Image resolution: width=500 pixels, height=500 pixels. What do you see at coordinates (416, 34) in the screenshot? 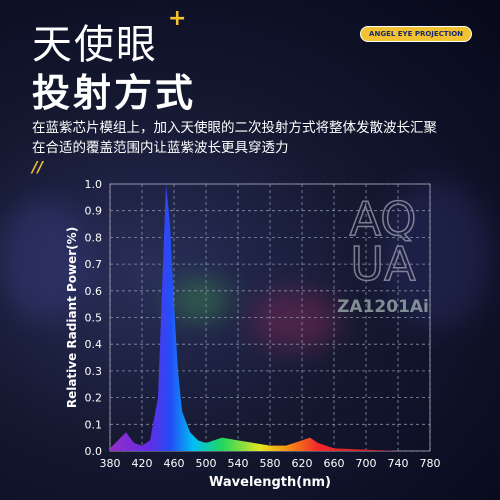
I see `badge: ANGEL EYE PROJECTION` at bounding box center [416, 34].